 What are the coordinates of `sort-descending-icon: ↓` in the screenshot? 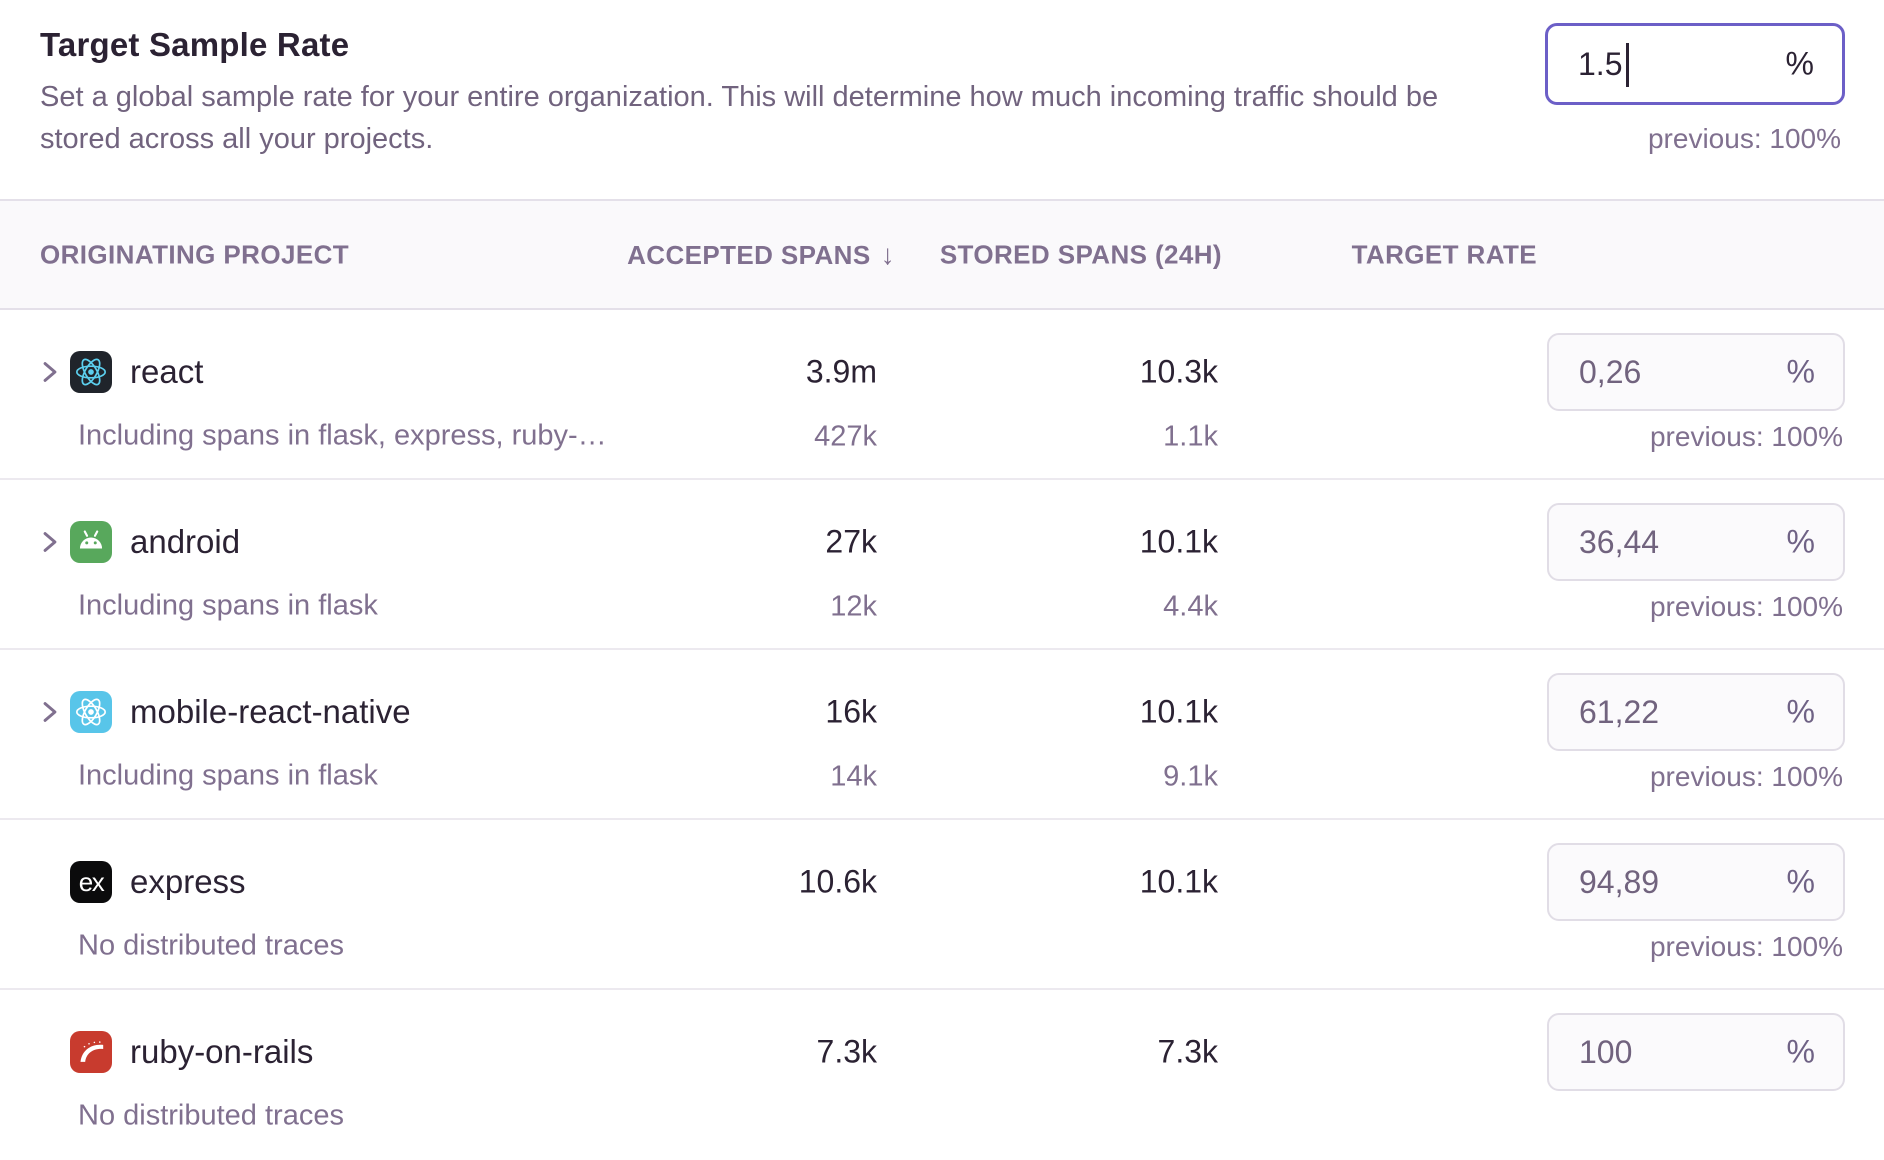 It's located at (887, 254).